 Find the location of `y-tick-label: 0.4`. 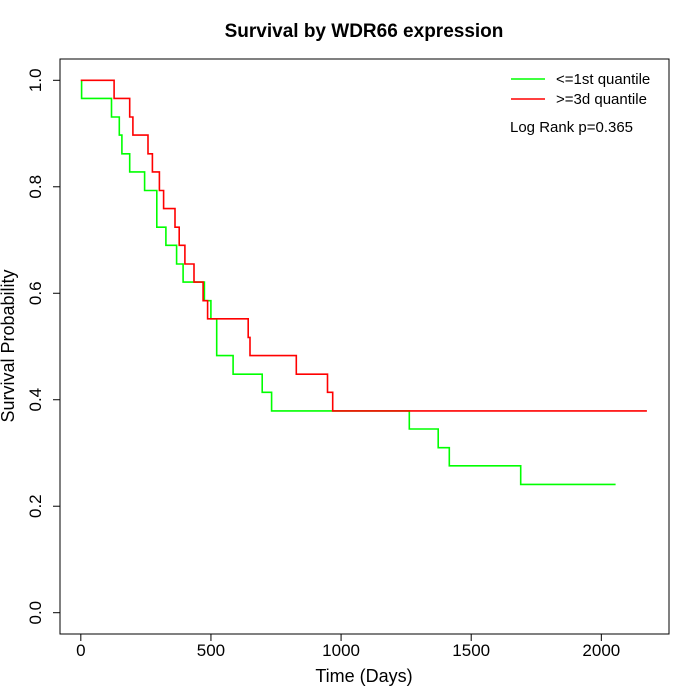

y-tick-label: 0.4 is located at coordinates (35, 400).